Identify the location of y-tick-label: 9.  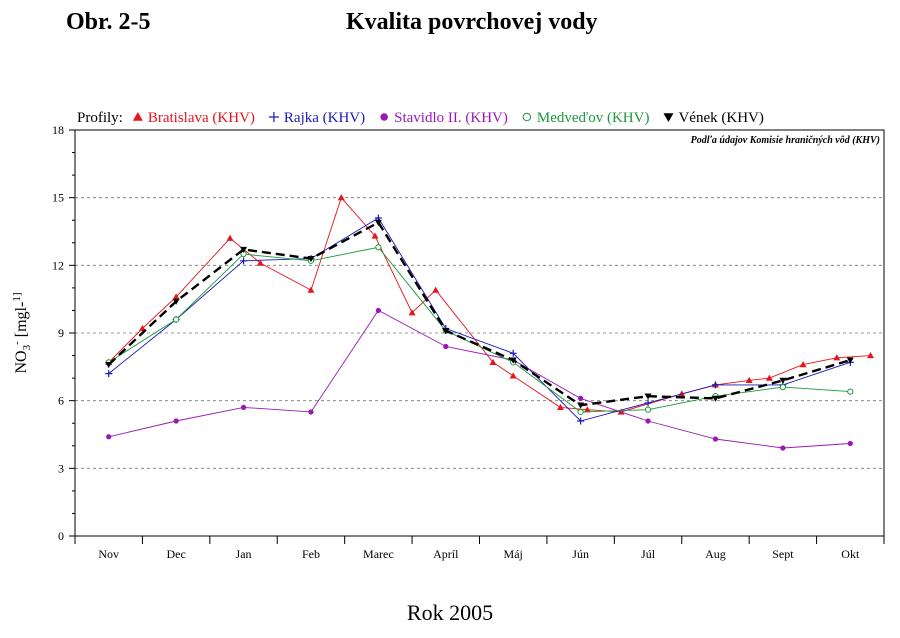
(61, 333).